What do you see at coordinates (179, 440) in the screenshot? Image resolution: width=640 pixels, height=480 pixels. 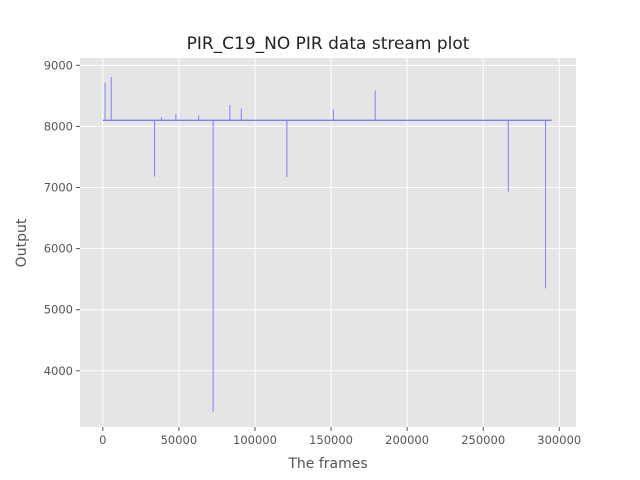 I see `x-tick-label: 50000` at bounding box center [179, 440].